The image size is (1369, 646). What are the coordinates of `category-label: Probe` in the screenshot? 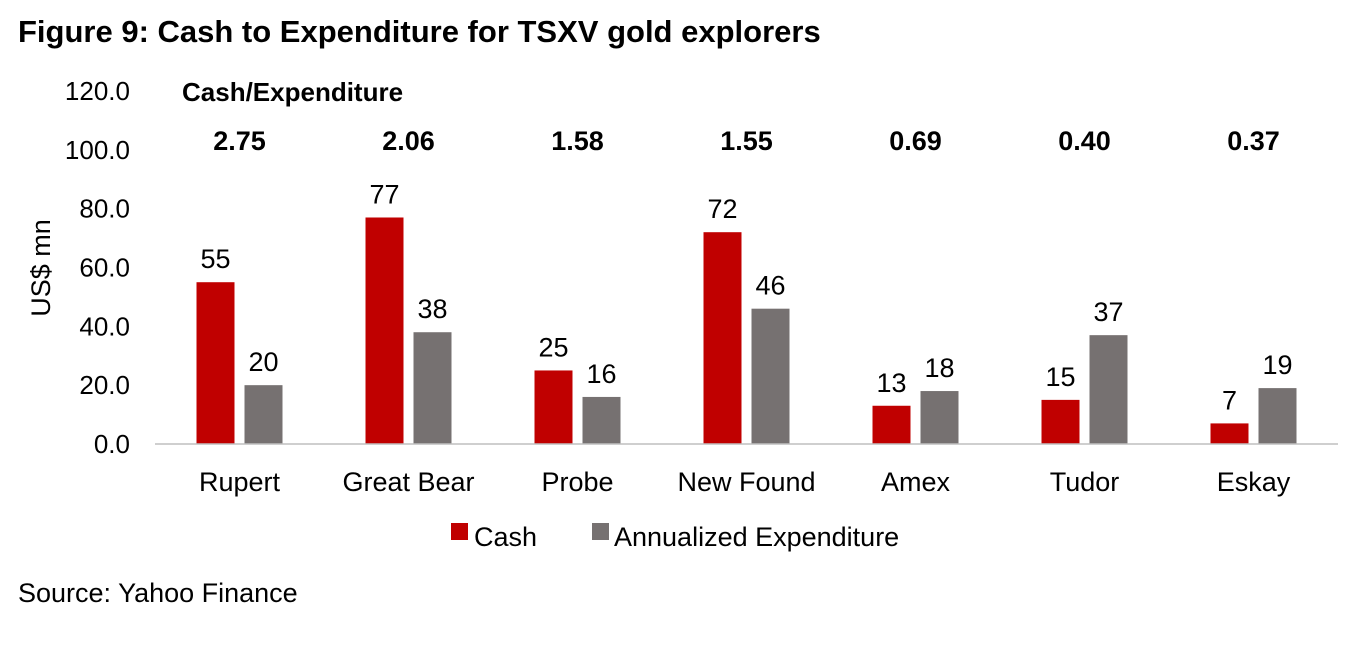 It's located at (577, 482).